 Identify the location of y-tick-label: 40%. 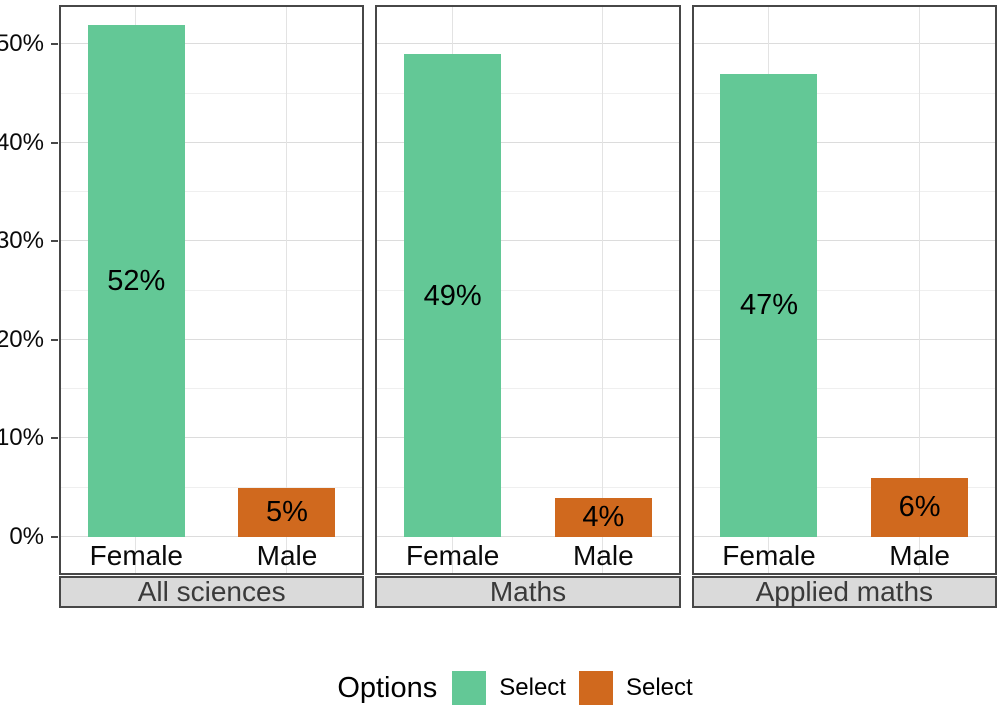
(22, 142).